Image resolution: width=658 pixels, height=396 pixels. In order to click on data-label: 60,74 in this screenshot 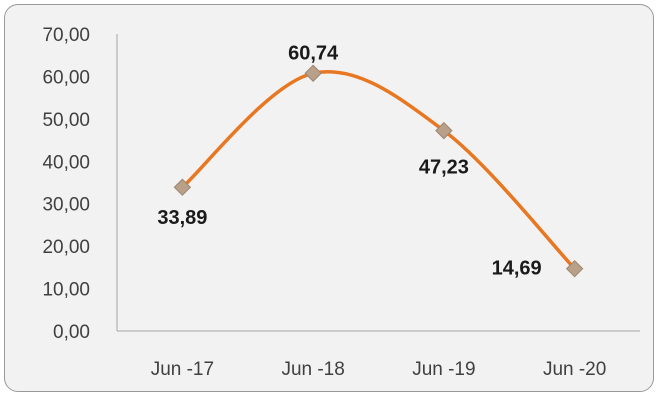, I will do `click(313, 53)`.